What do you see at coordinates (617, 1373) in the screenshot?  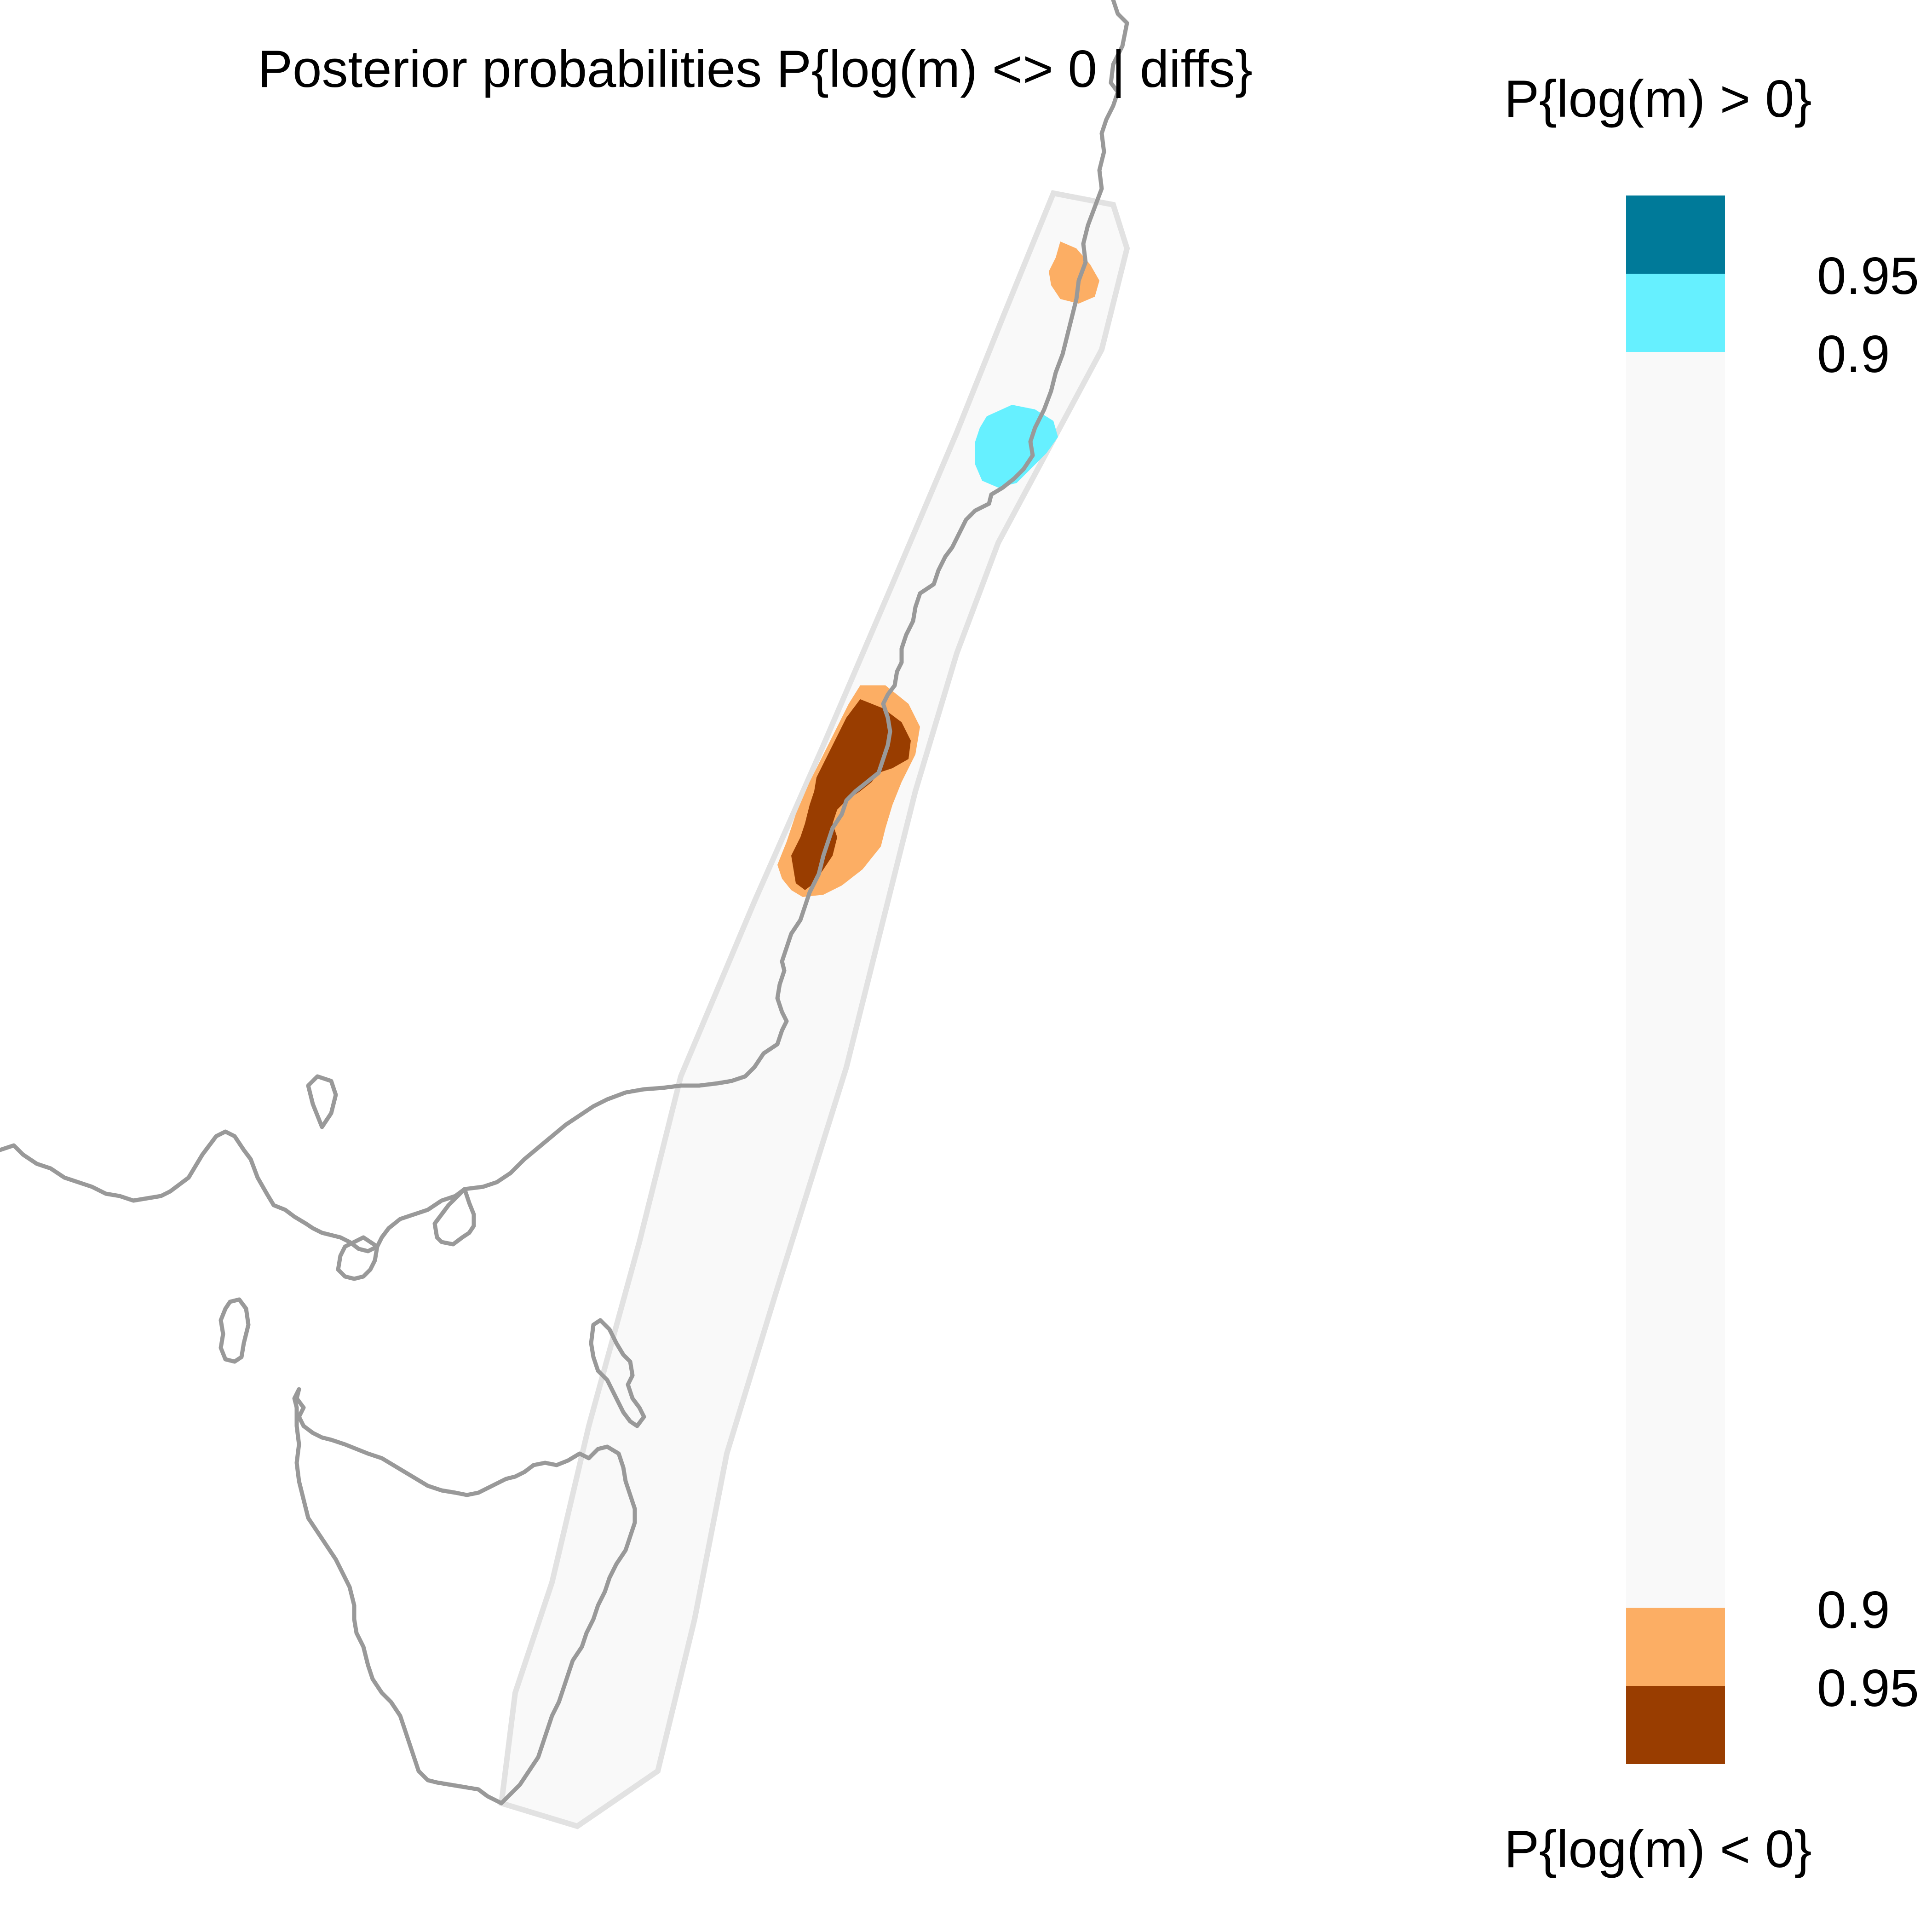 I see `flinders-island` at bounding box center [617, 1373].